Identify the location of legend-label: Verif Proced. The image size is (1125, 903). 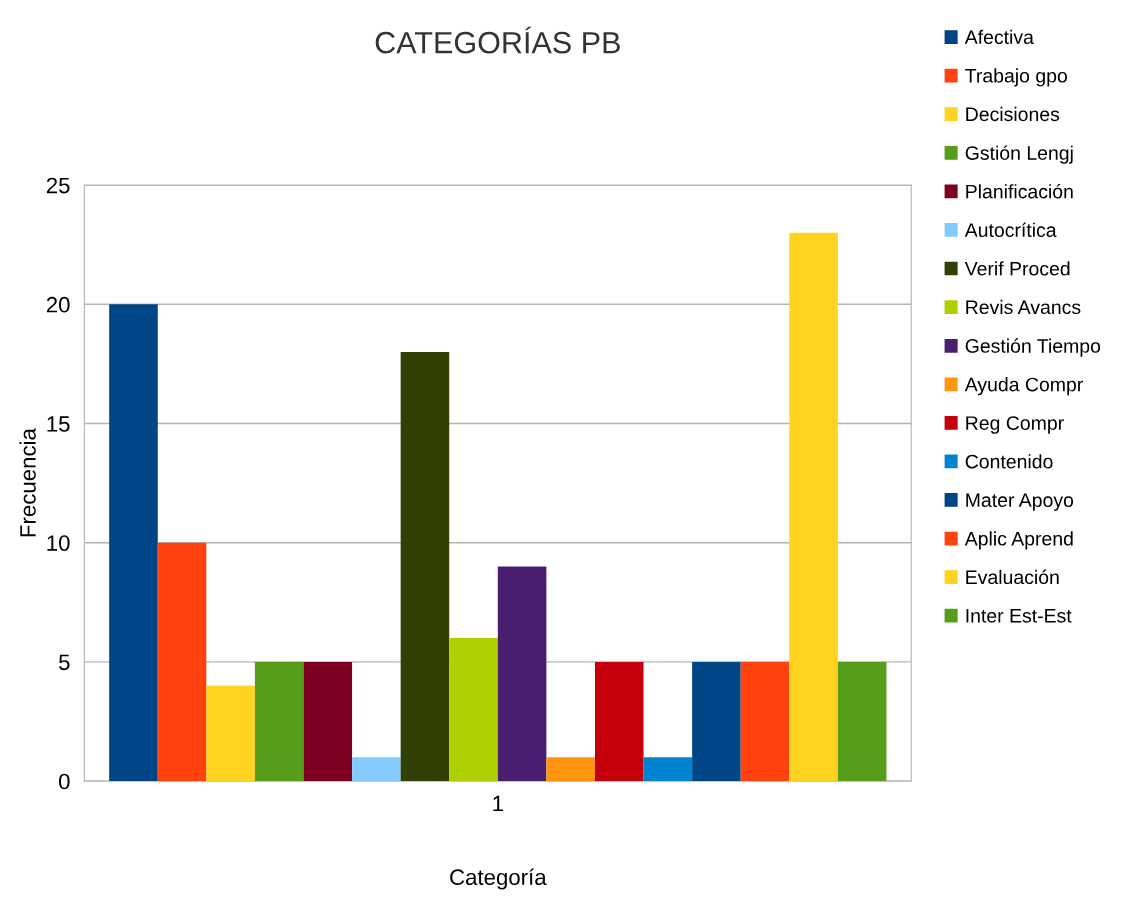
(1017, 268).